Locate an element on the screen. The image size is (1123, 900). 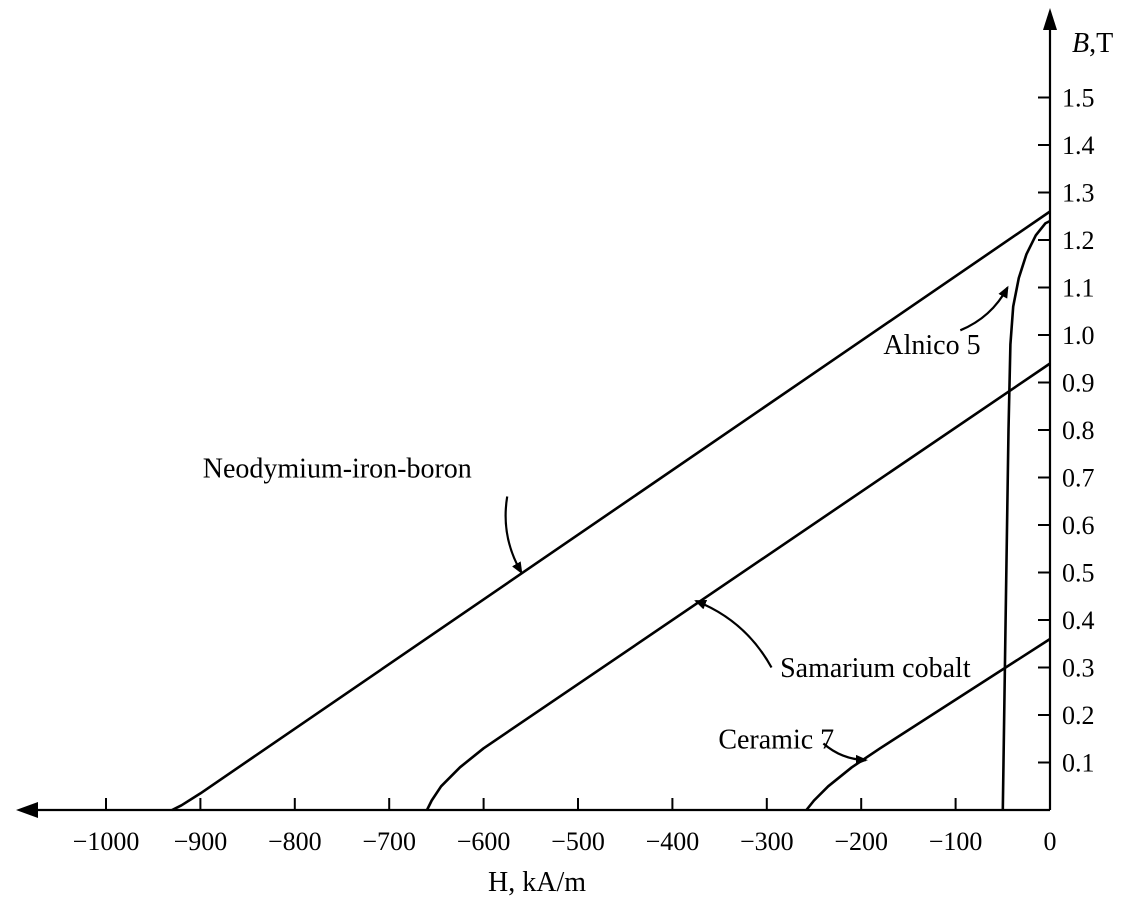
y-tick-label: 0.6 is located at coordinates (1078, 525).